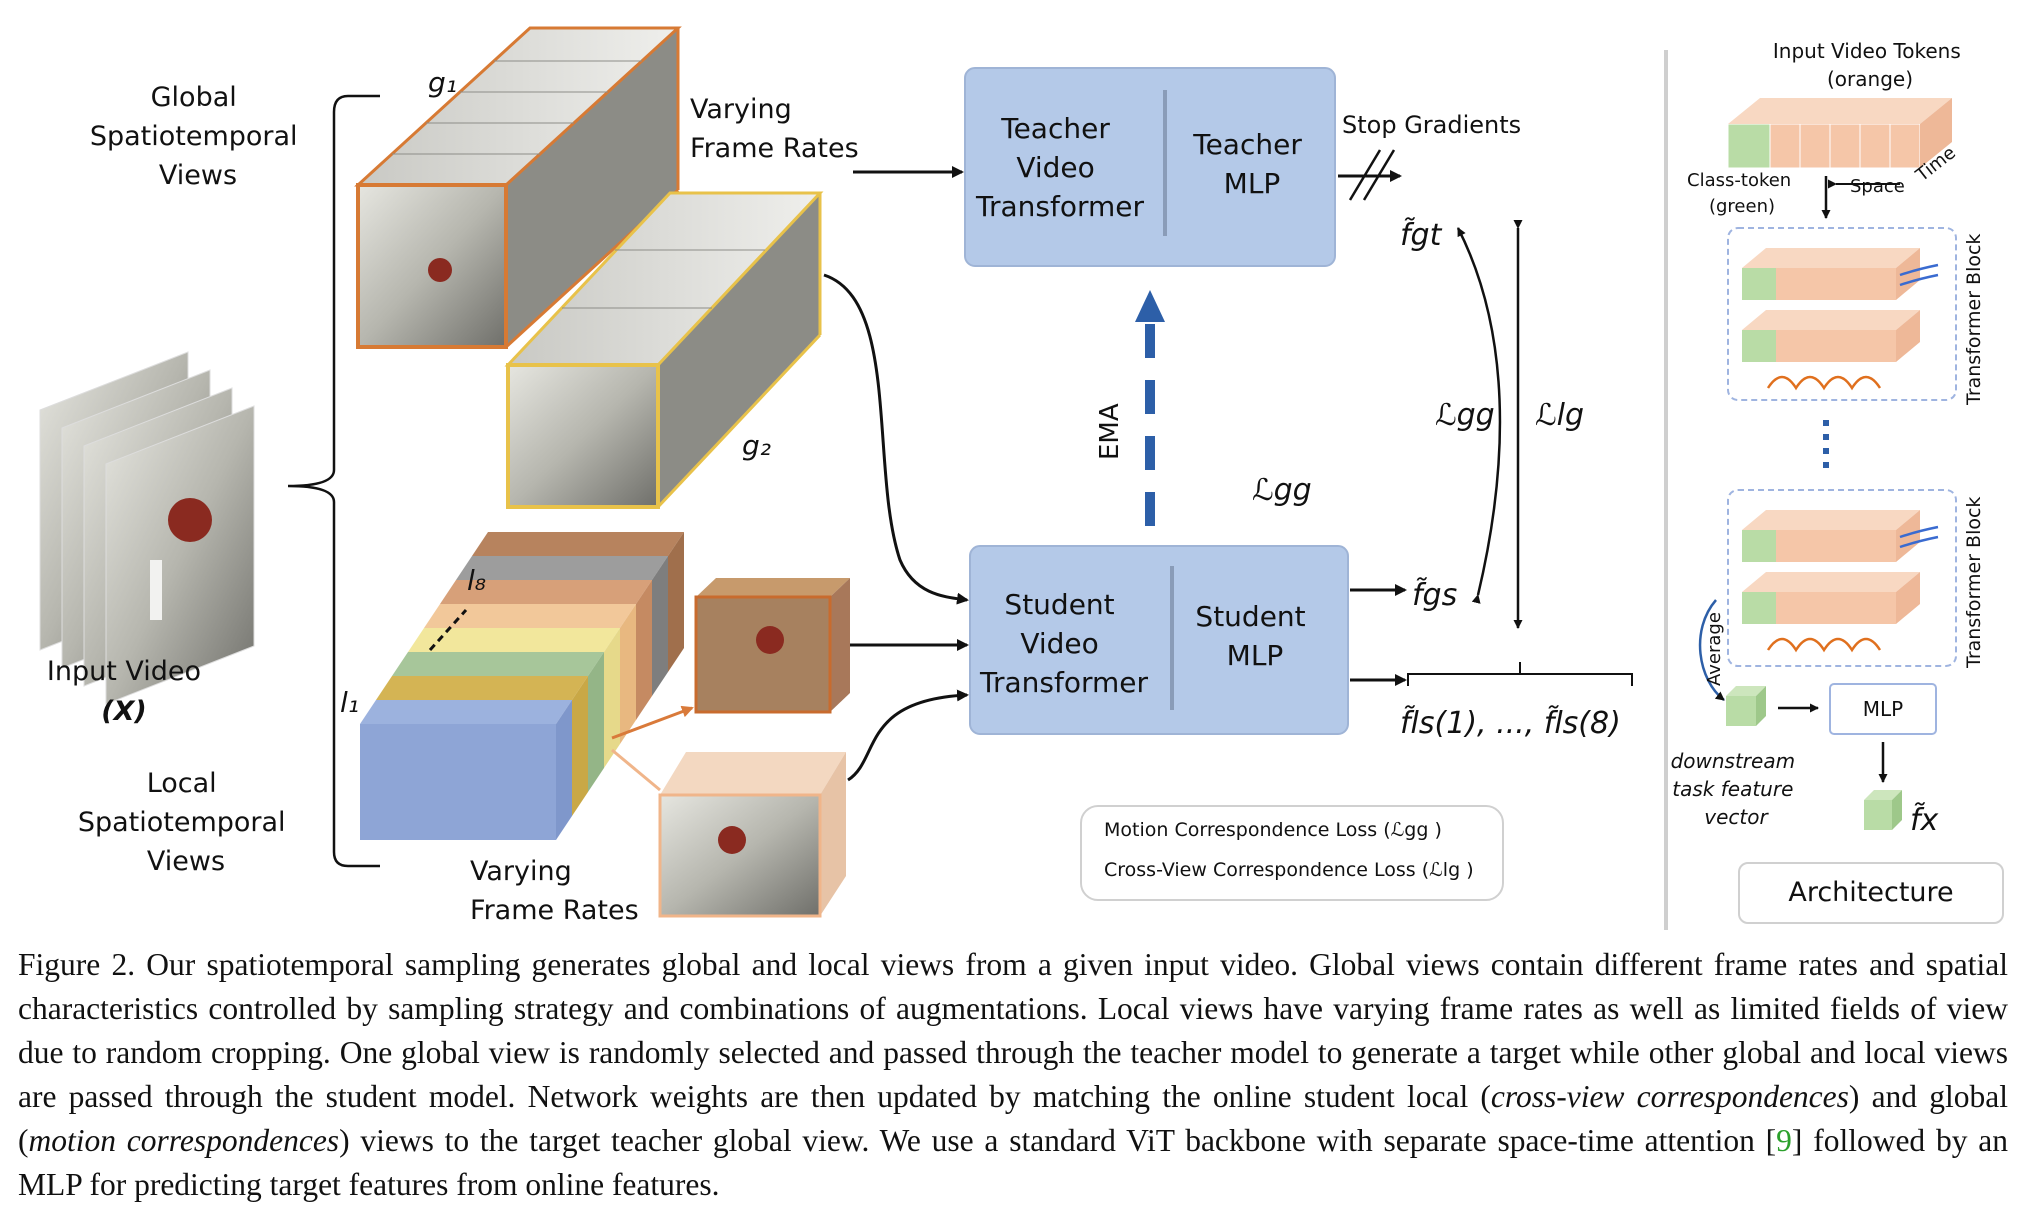  Describe the element at coordinates (448, 630) in the screenshot. I see `local-dash` at that location.